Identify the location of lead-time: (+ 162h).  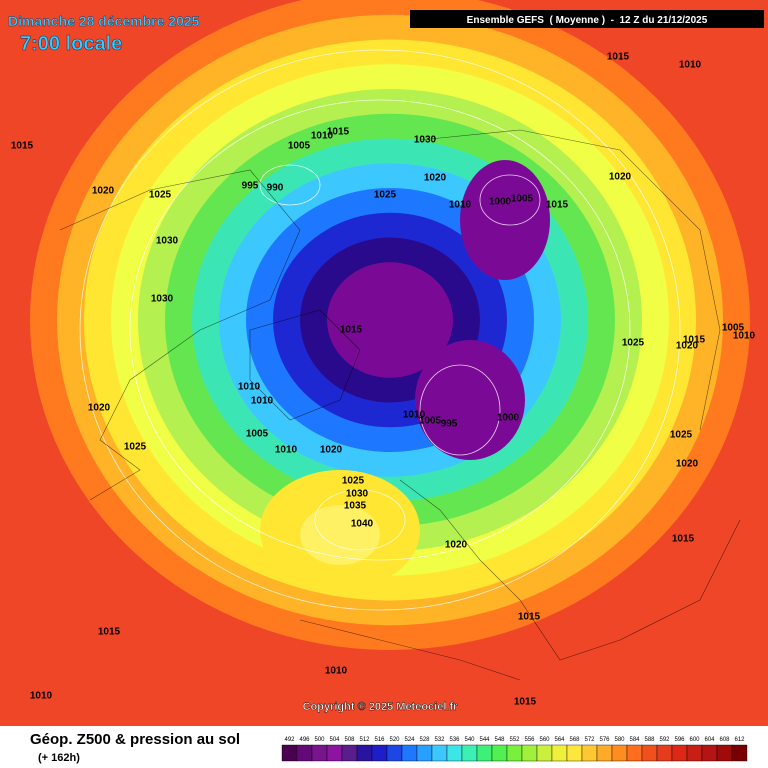
(59, 758).